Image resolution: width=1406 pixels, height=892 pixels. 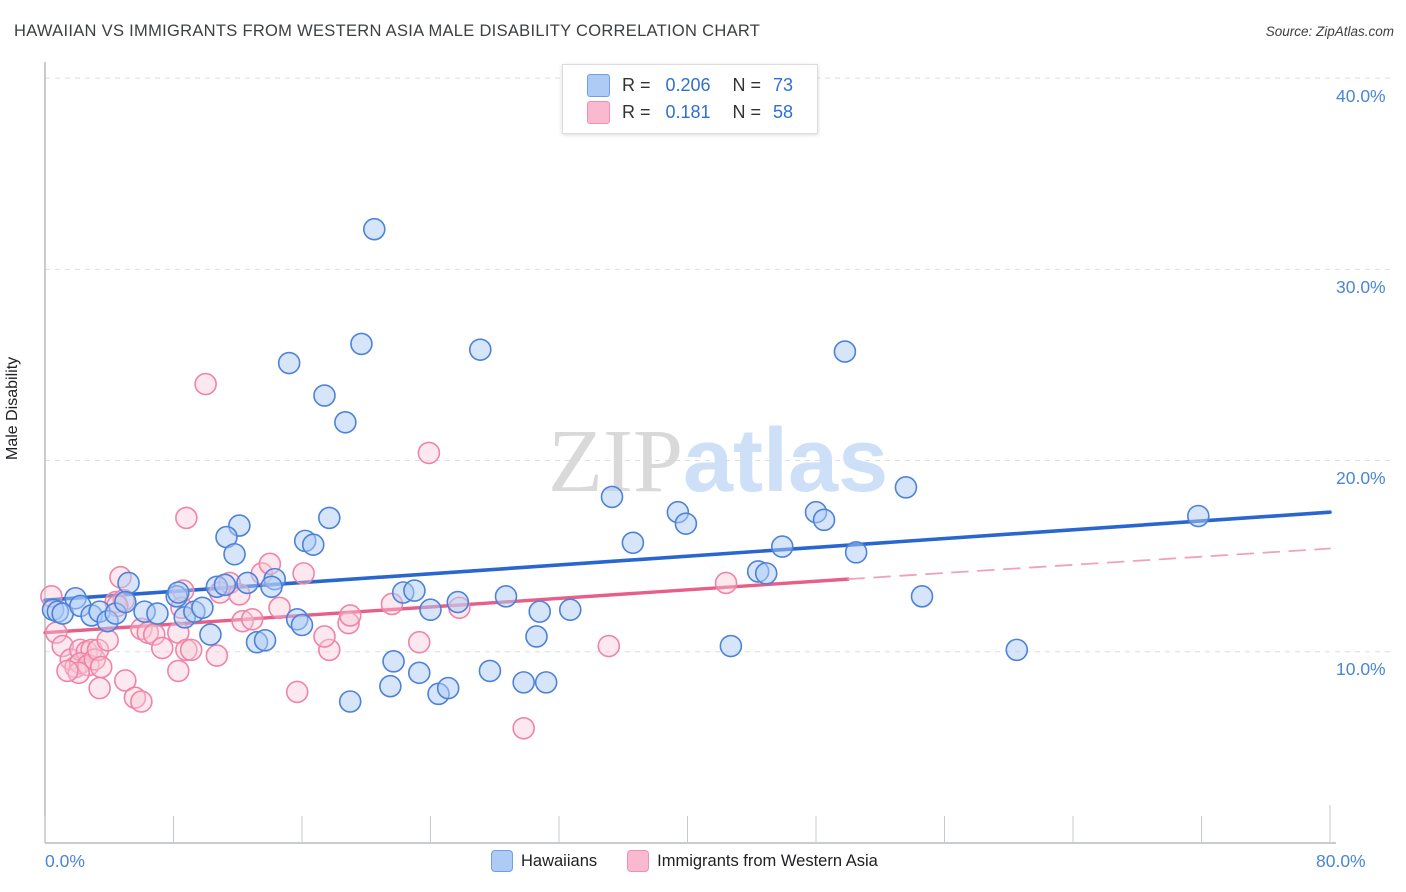 I want to click on trend-line-hawaiians, so click(x=687, y=556).